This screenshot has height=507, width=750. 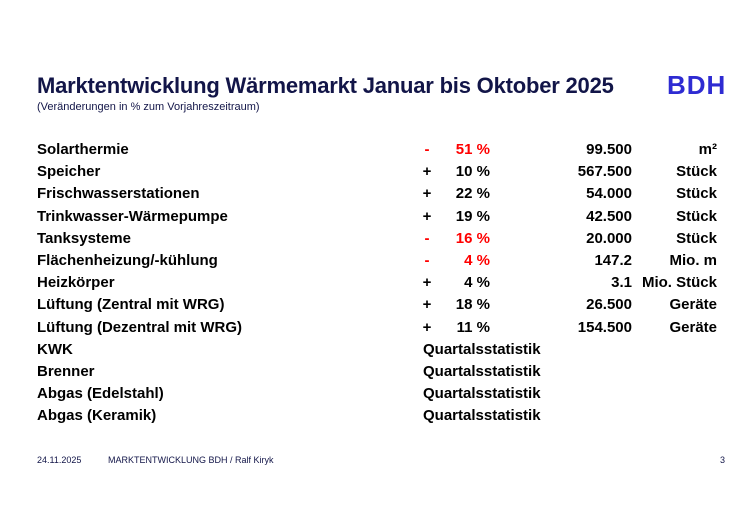 What do you see at coordinates (118, 194) in the screenshot?
I see `product-name: Frischwasserstationen` at bounding box center [118, 194].